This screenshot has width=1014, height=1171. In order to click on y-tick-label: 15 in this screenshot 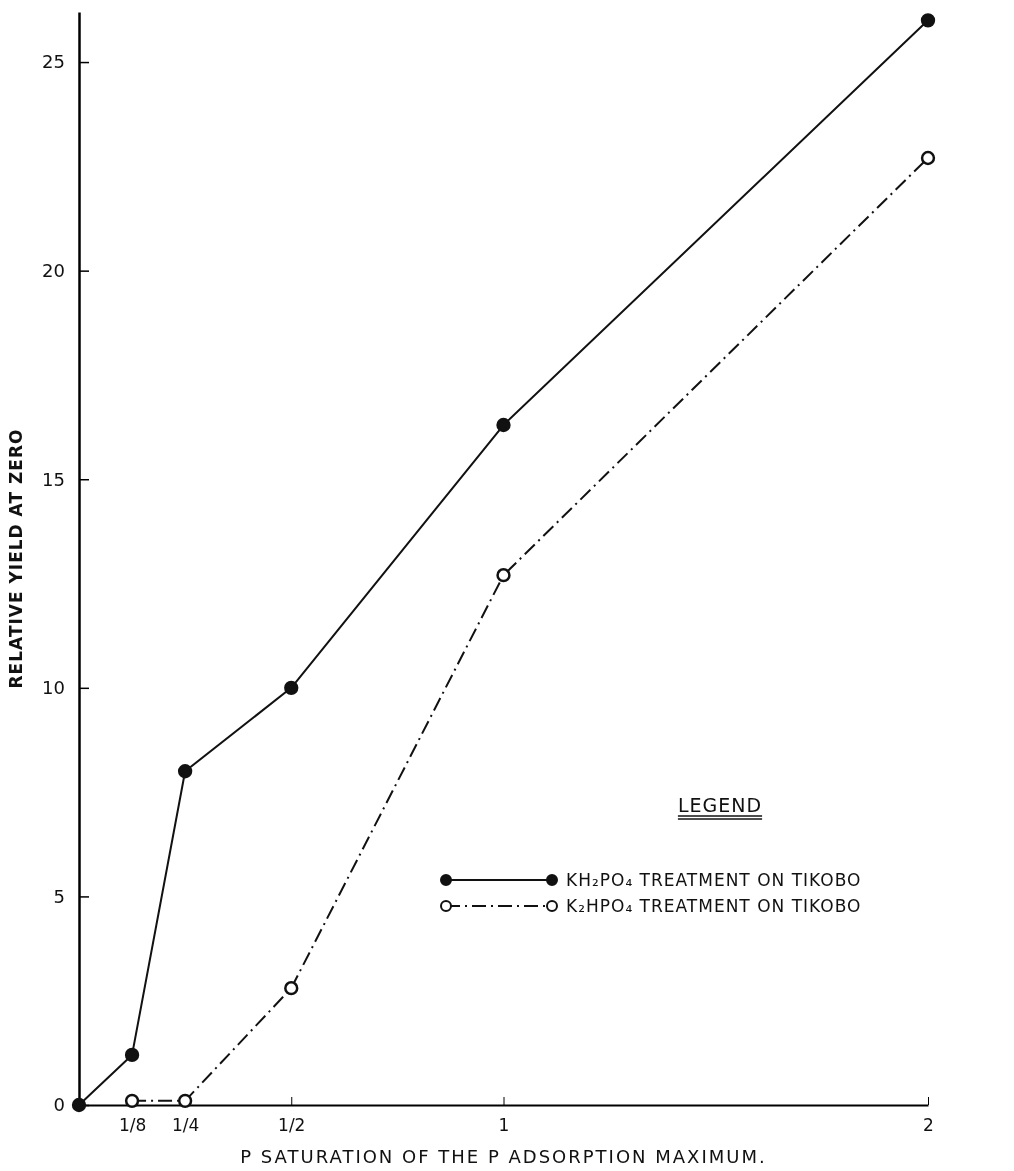, I will do `click(53, 479)`.